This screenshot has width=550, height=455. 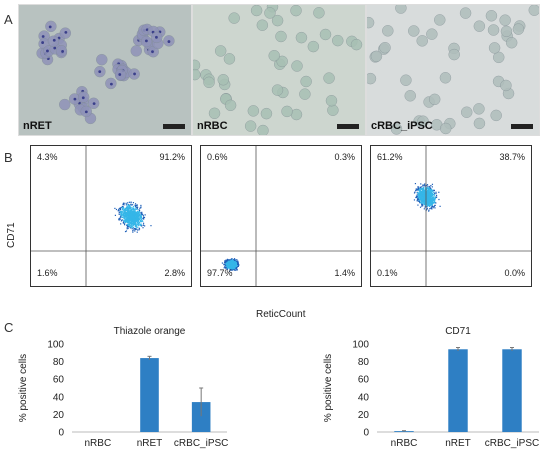 I want to click on quadrant-top-right: 0.3%, so click(x=344, y=157).